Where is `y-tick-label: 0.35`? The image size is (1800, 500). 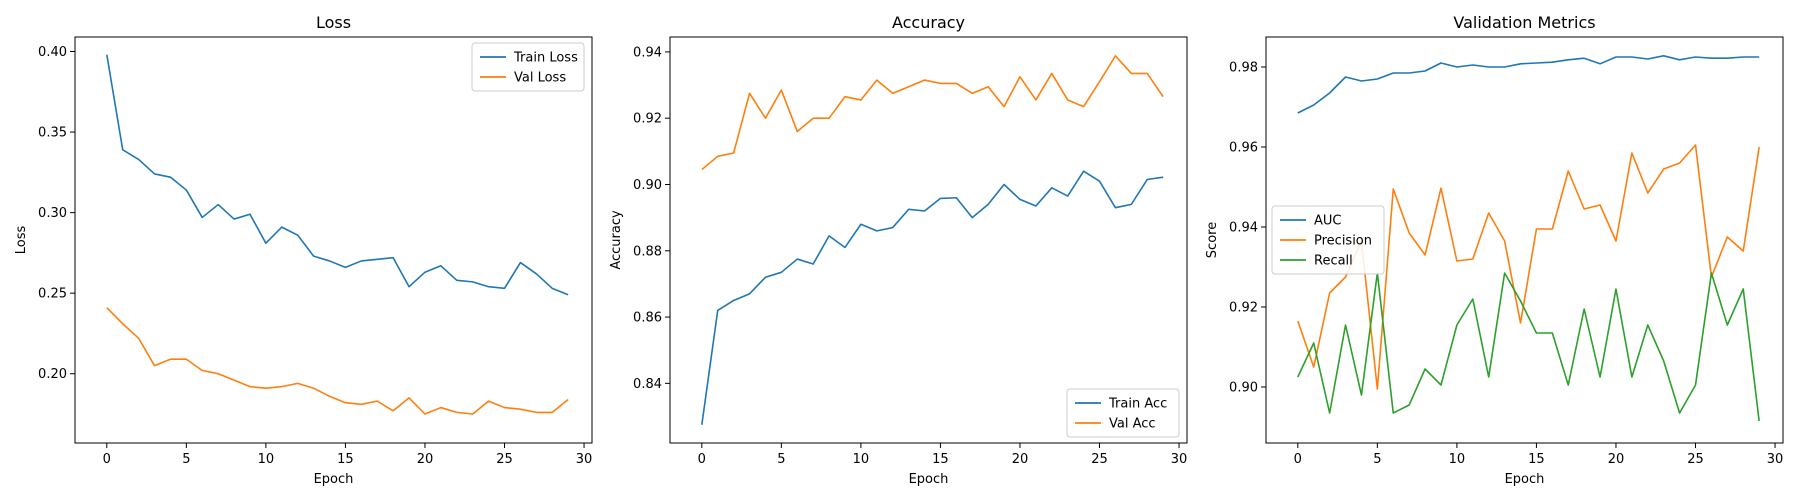 y-tick-label: 0.35 is located at coordinates (52, 133).